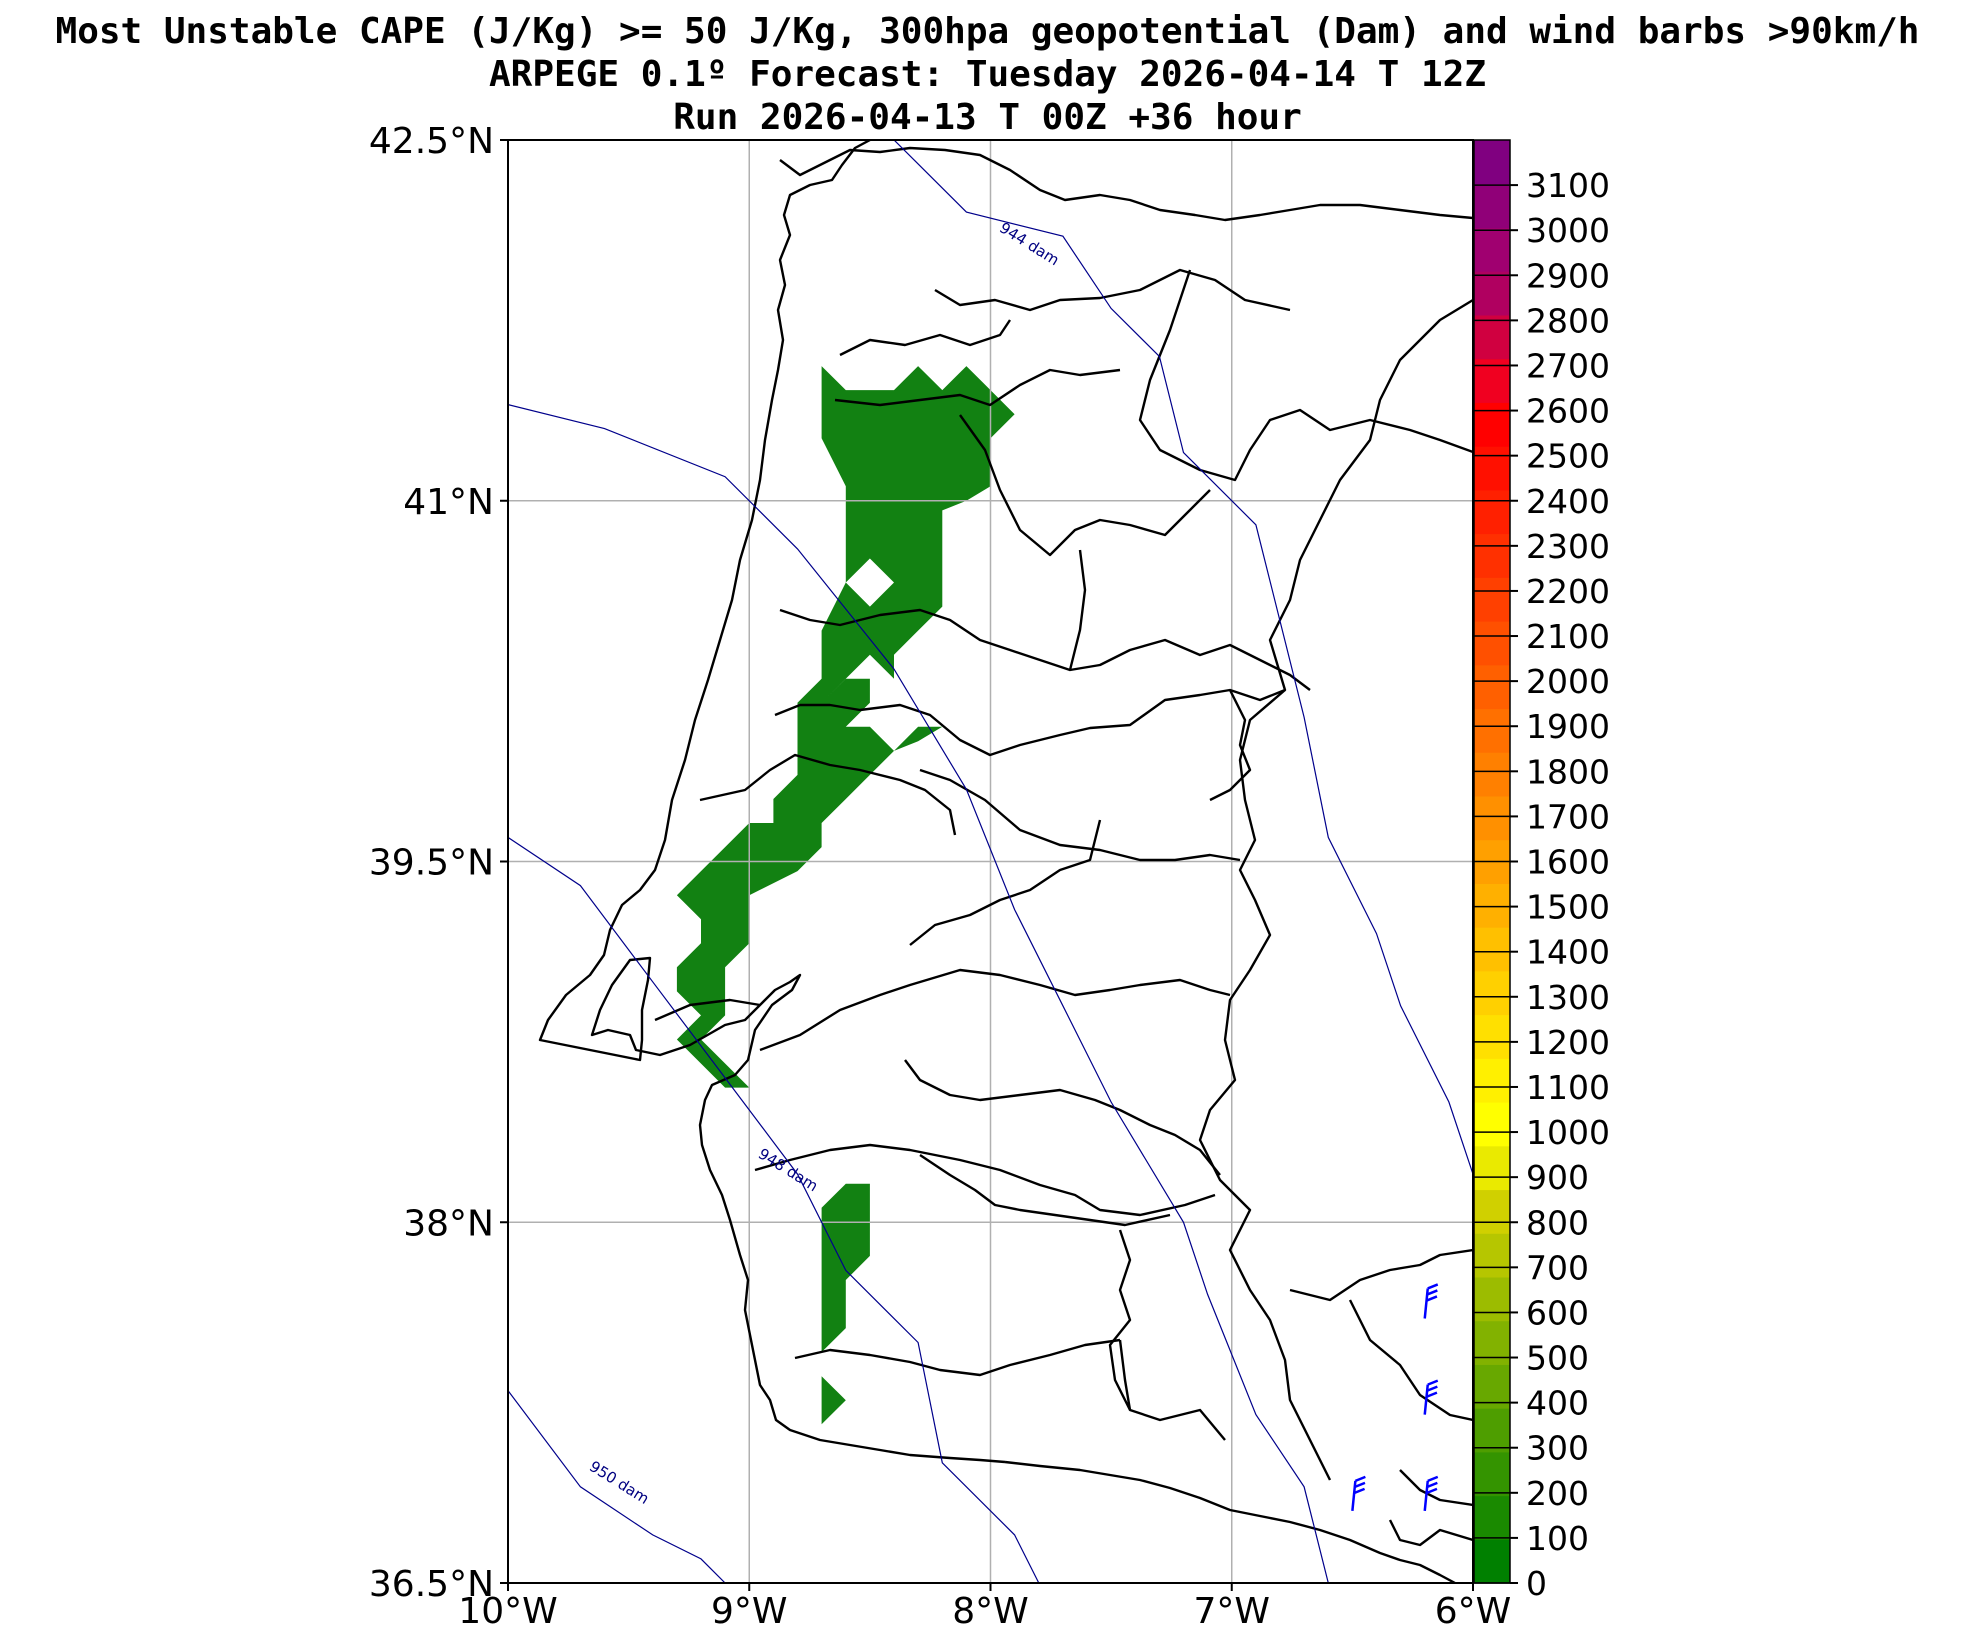  What do you see at coordinates (431, 1584) in the screenshot?
I see `y-tick-label: 36.5°N` at bounding box center [431, 1584].